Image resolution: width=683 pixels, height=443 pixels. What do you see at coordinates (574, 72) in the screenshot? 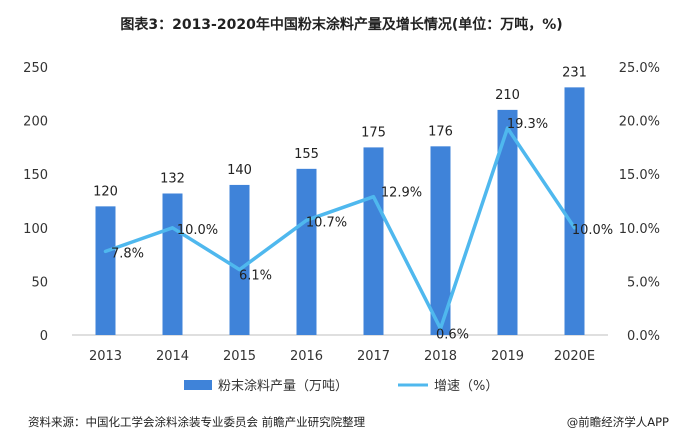
I see `bar-value-label: 231` at bounding box center [574, 72].